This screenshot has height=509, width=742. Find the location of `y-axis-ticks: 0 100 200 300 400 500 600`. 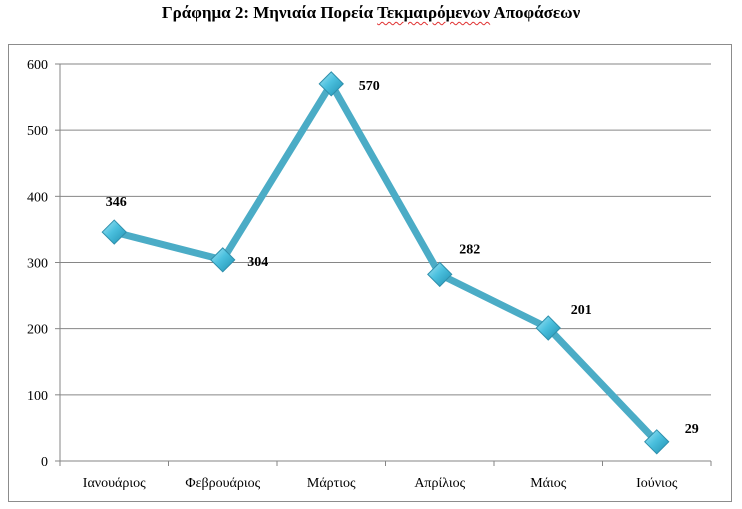

y-axis-ticks: 0 100 200 300 400 500 600 is located at coordinates (37, 264).